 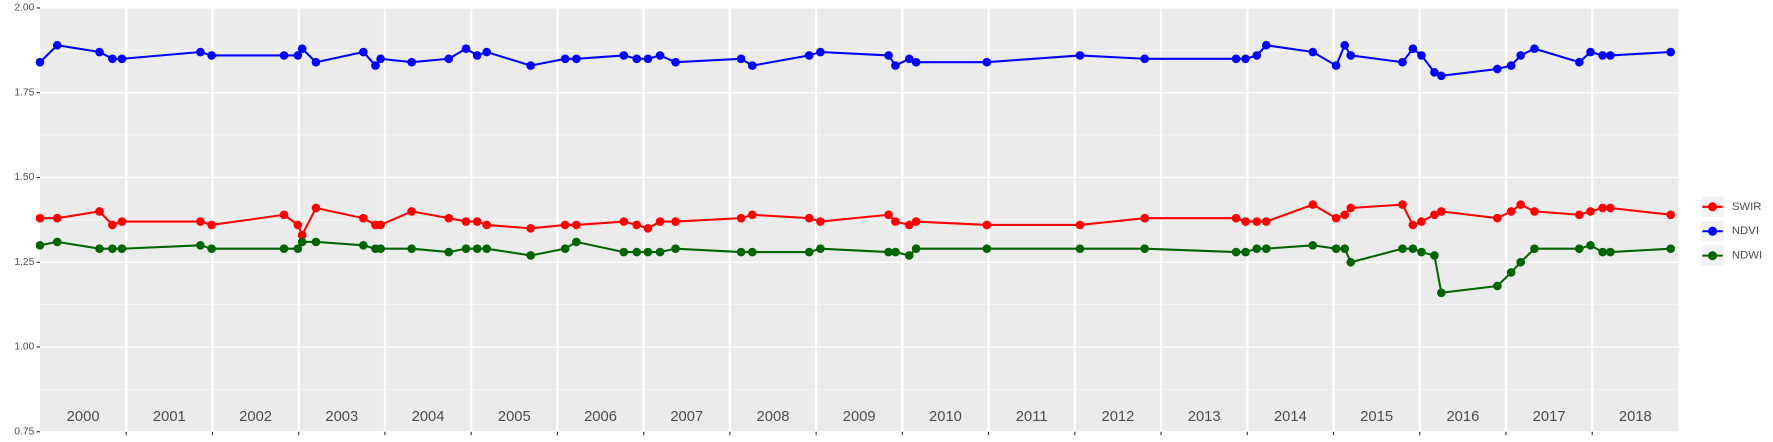 I want to click on x-tick-label: 2007, so click(x=686, y=417).